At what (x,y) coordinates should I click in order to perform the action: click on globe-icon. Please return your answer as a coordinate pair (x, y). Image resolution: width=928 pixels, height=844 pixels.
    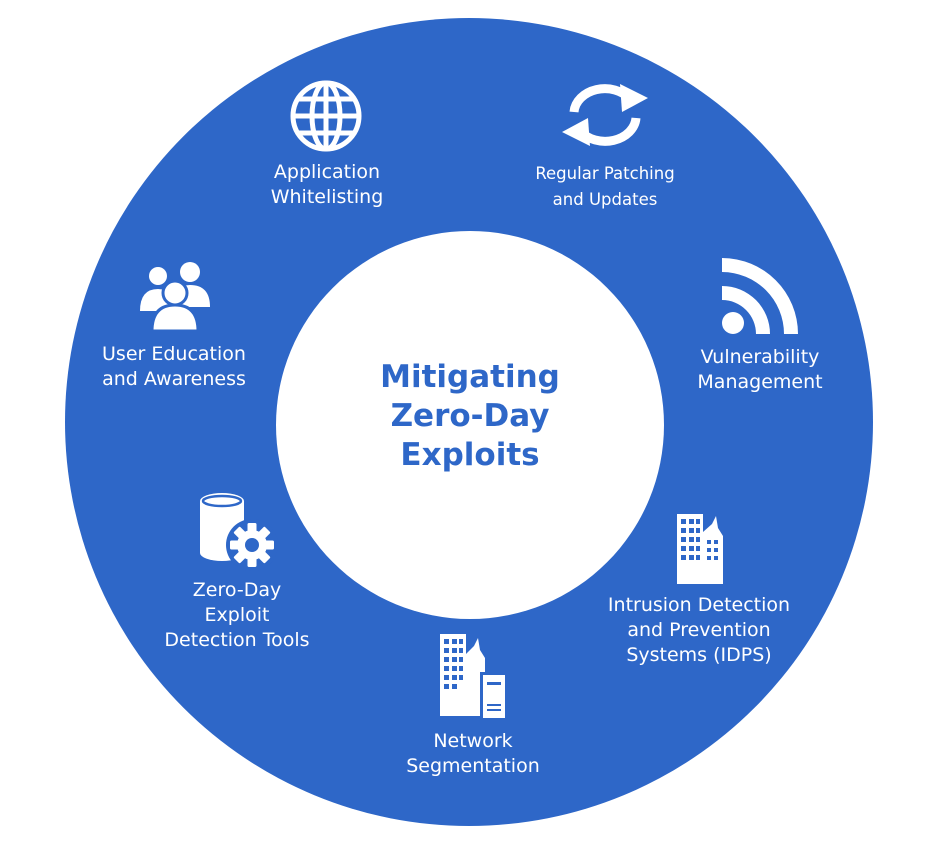
    Looking at the image, I should click on (326, 116).